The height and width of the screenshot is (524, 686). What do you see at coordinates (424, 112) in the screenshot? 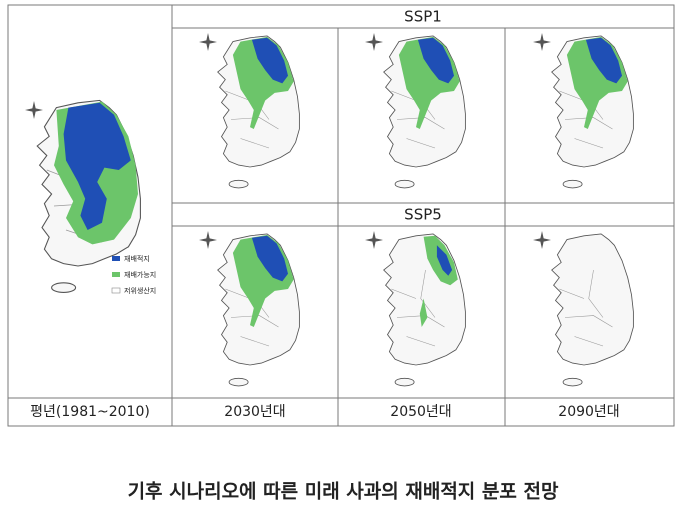
I see `map-ssp1-2050` at bounding box center [424, 112].